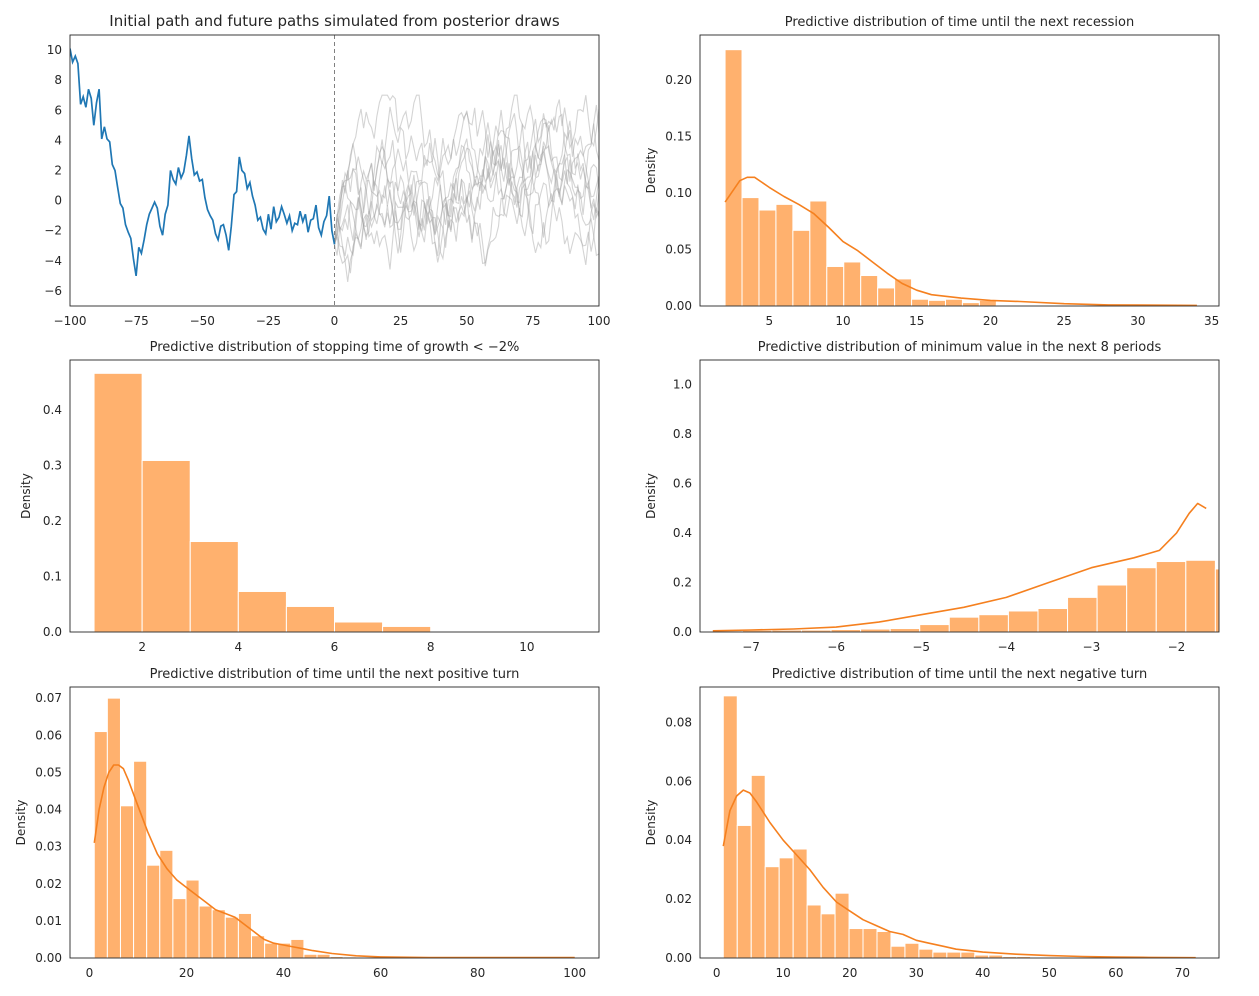 This screenshot has width=1259, height=996. Describe the element at coordinates (58, 80) in the screenshot. I see `y-tick-label: 8` at that location.